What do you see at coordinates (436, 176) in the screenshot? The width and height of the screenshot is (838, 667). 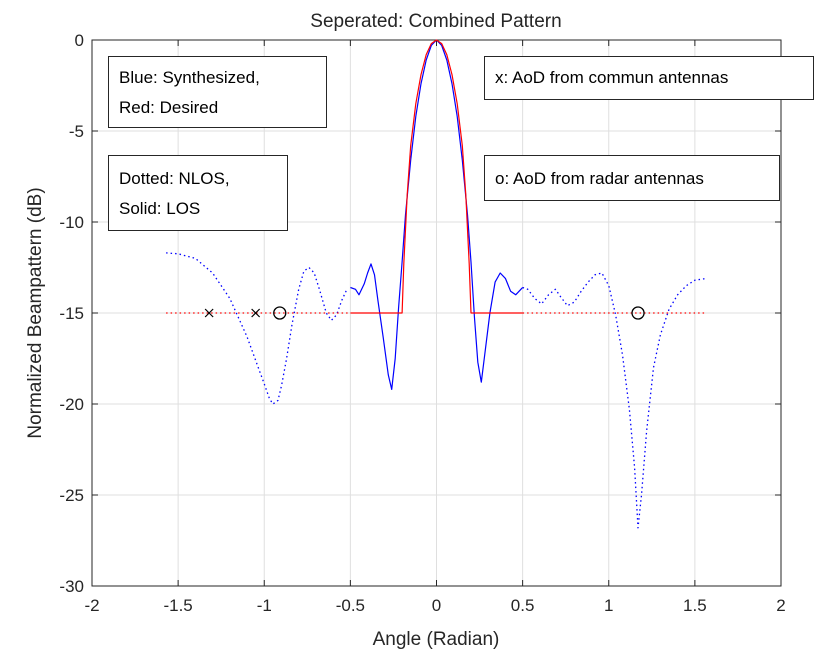 I see `series-line-desired-los` at bounding box center [436, 176].